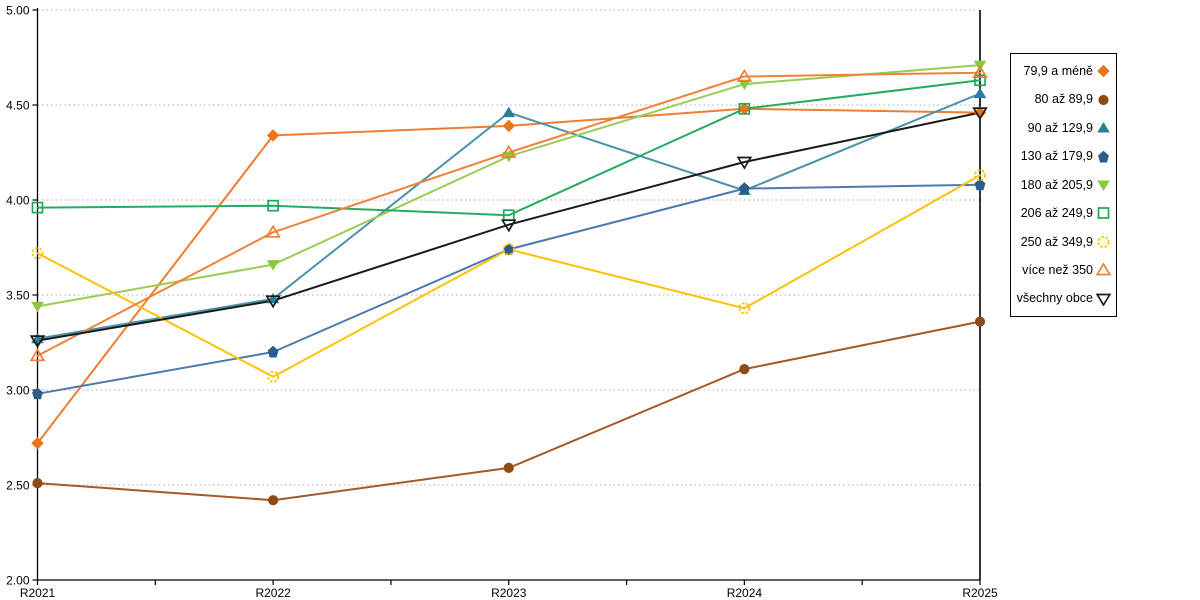 The image size is (1200, 600). Describe the element at coordinates (1054, 298) in the screenshot. I see `legend-label: všechny obce` at that location.